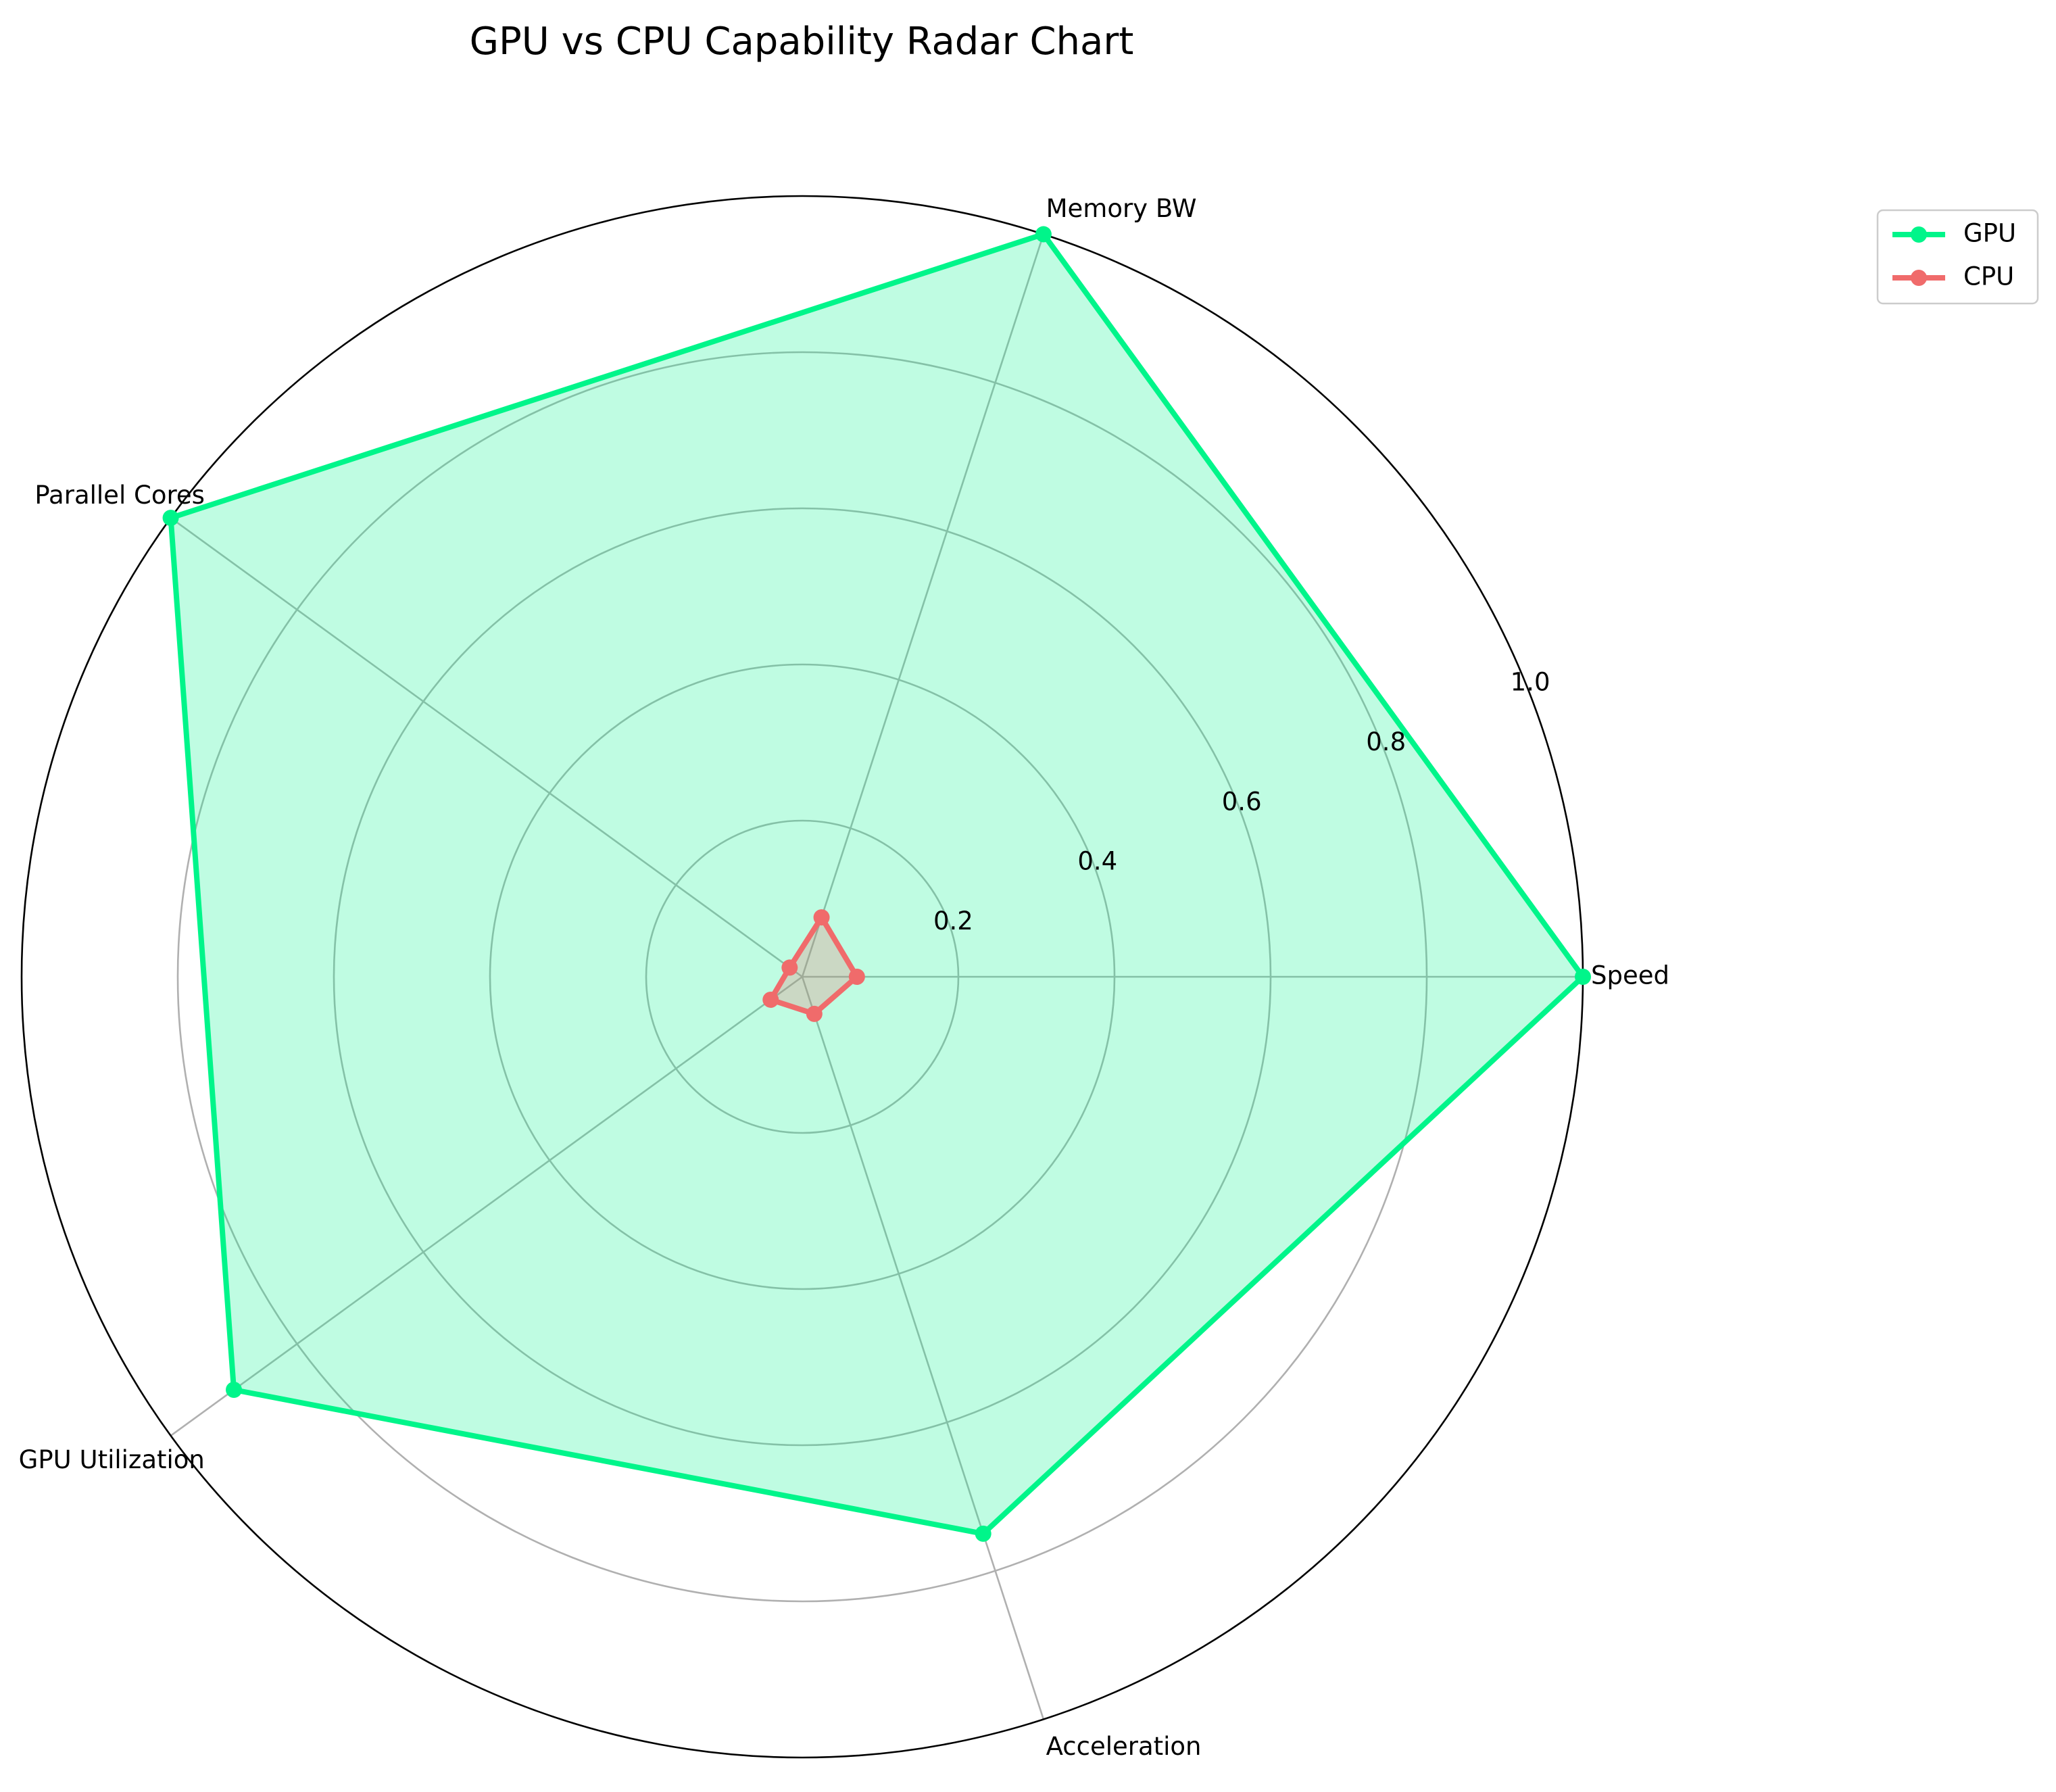 Image resolution: width=2056 pixels, height=1792 pixels. Describe the element at coordinates (1989, 233) in the screenshot. I see `legend-label-0: GPU` at that location.